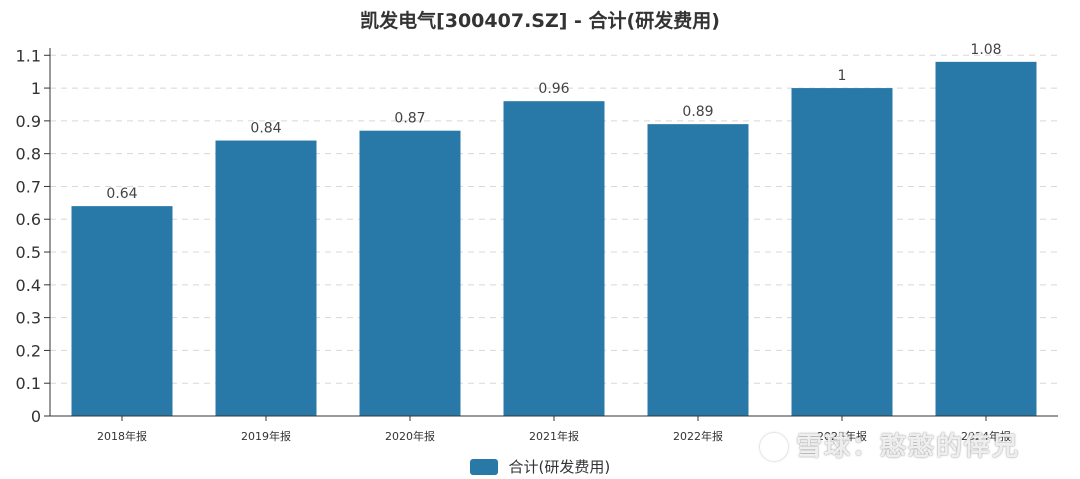 The height and width of the screenshot is (479, 1080). I want to click on chart-title: 凯发电气[300407.SZ] - 合计(研发费用), so click(540, 21).